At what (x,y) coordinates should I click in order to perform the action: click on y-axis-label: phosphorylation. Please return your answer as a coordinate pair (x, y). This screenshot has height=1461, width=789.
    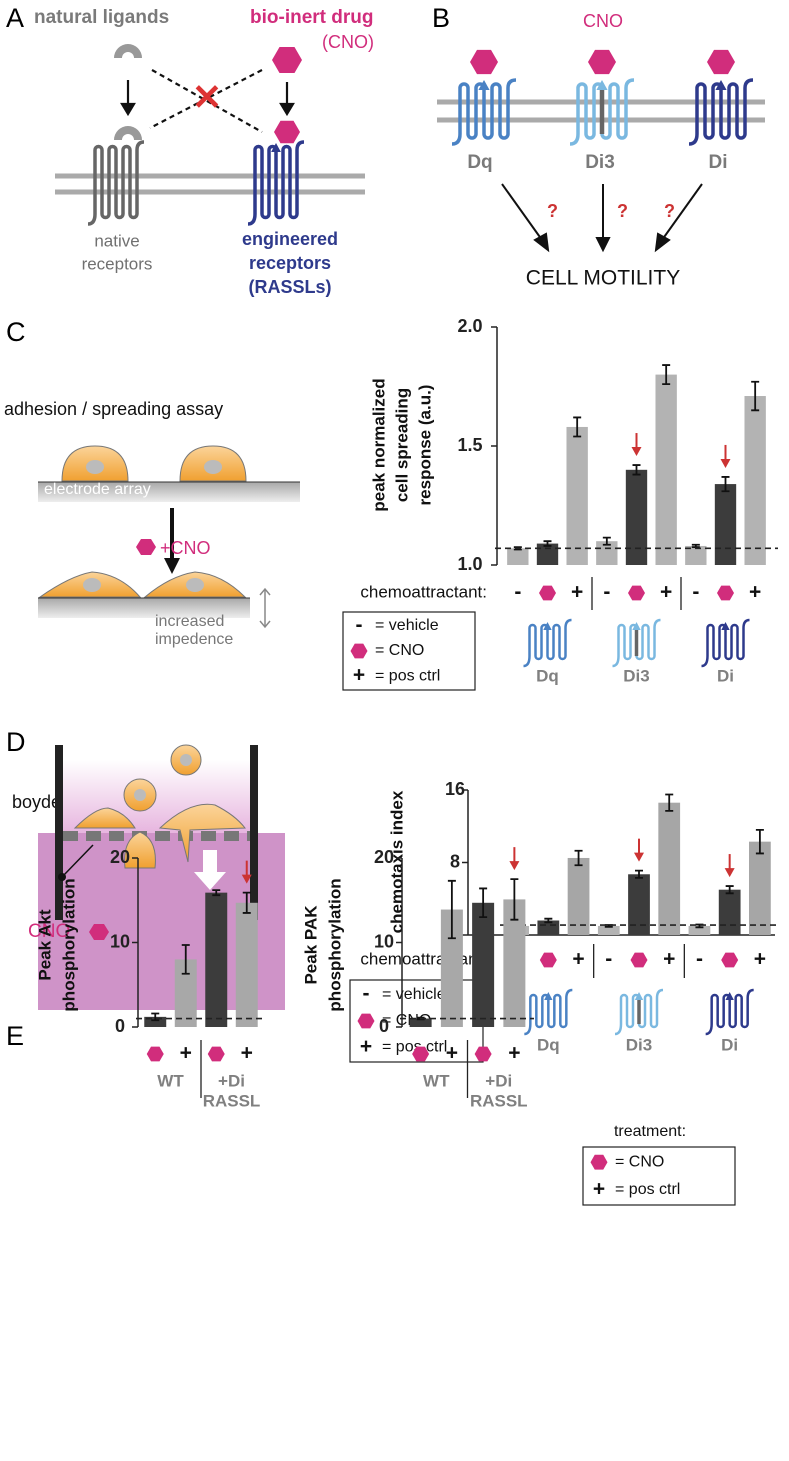
    Looking at the image, I should click on (68, 944).